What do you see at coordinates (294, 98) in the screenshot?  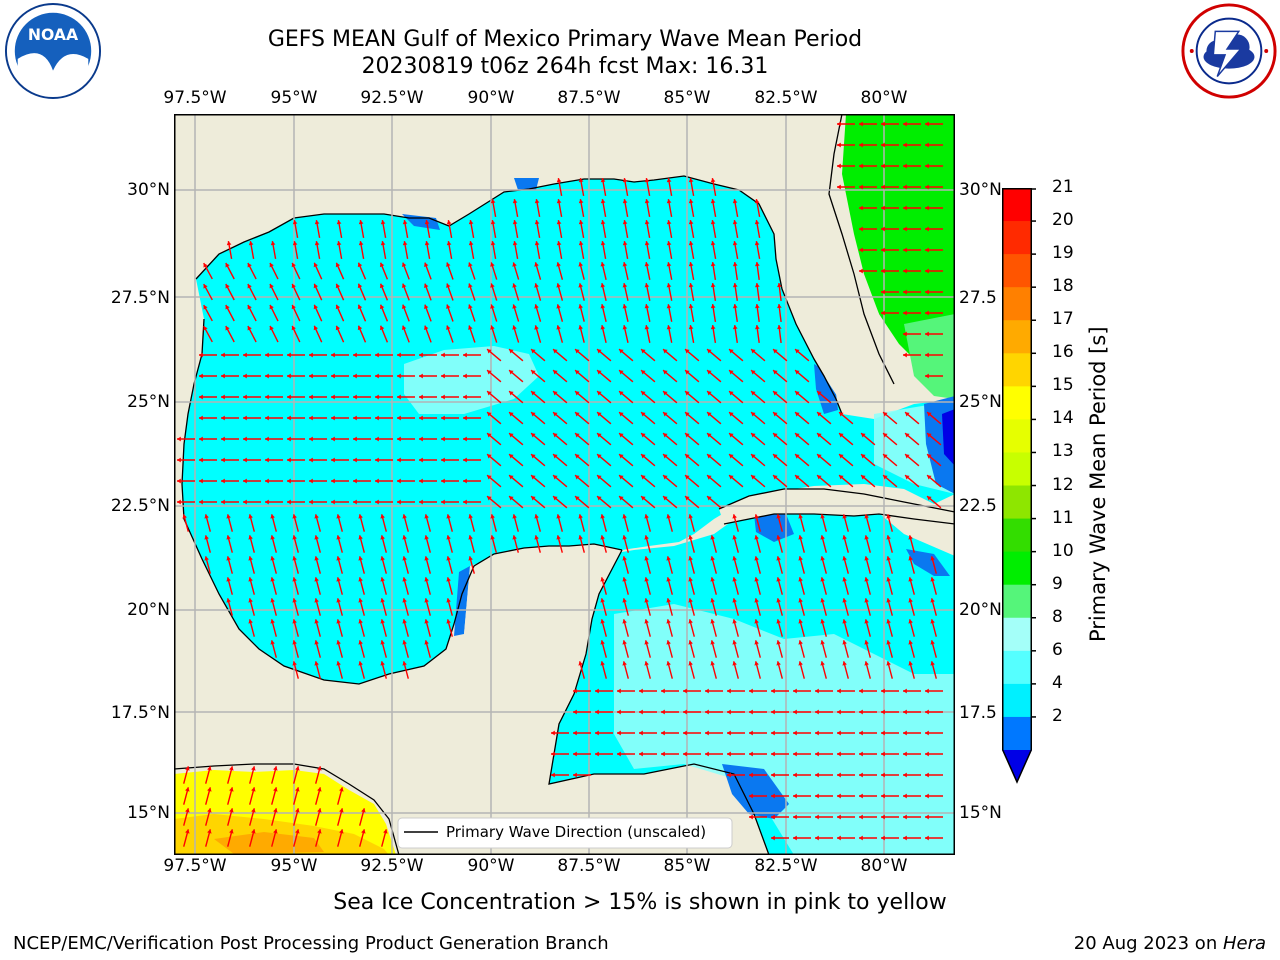 I see `lon-label-top: 95°W` at bounding box center [294, 98].